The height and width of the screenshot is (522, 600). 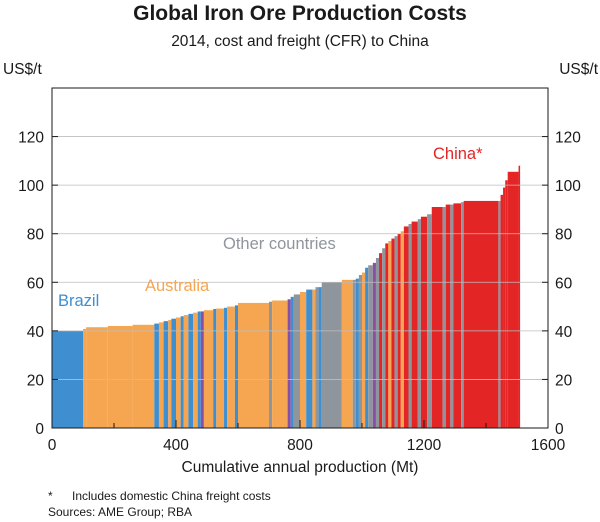 What do you see at coordinates (424, 445) in the screenshot?
I see `x-tick-label: 1200` at bounding box center [424, 445].